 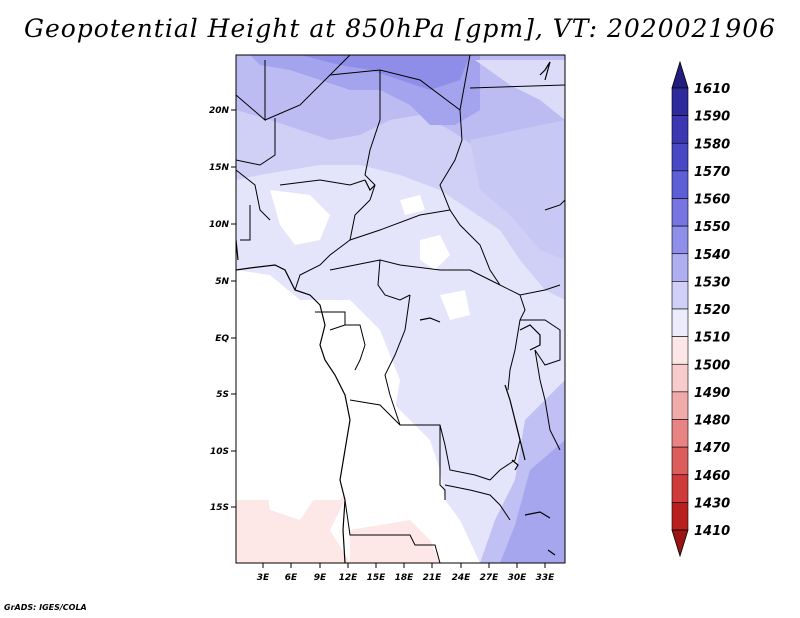 What do you see at coordinates (680, 543) in the screenshot?
I see `colorbar-bottom-arrow` at bounding box center [680, 543].